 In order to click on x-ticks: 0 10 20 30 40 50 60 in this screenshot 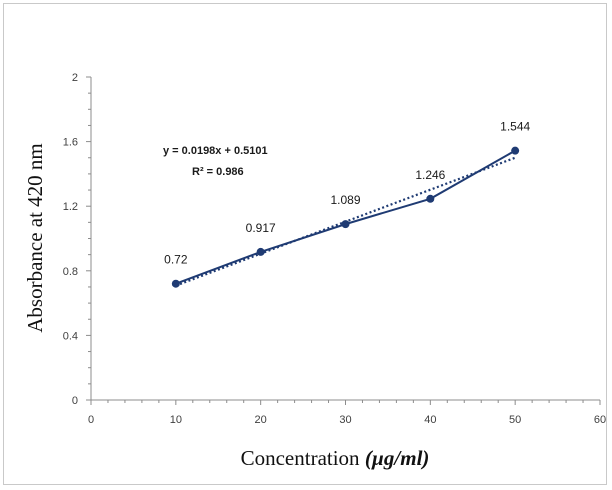, I will do `click(347, 413)`.